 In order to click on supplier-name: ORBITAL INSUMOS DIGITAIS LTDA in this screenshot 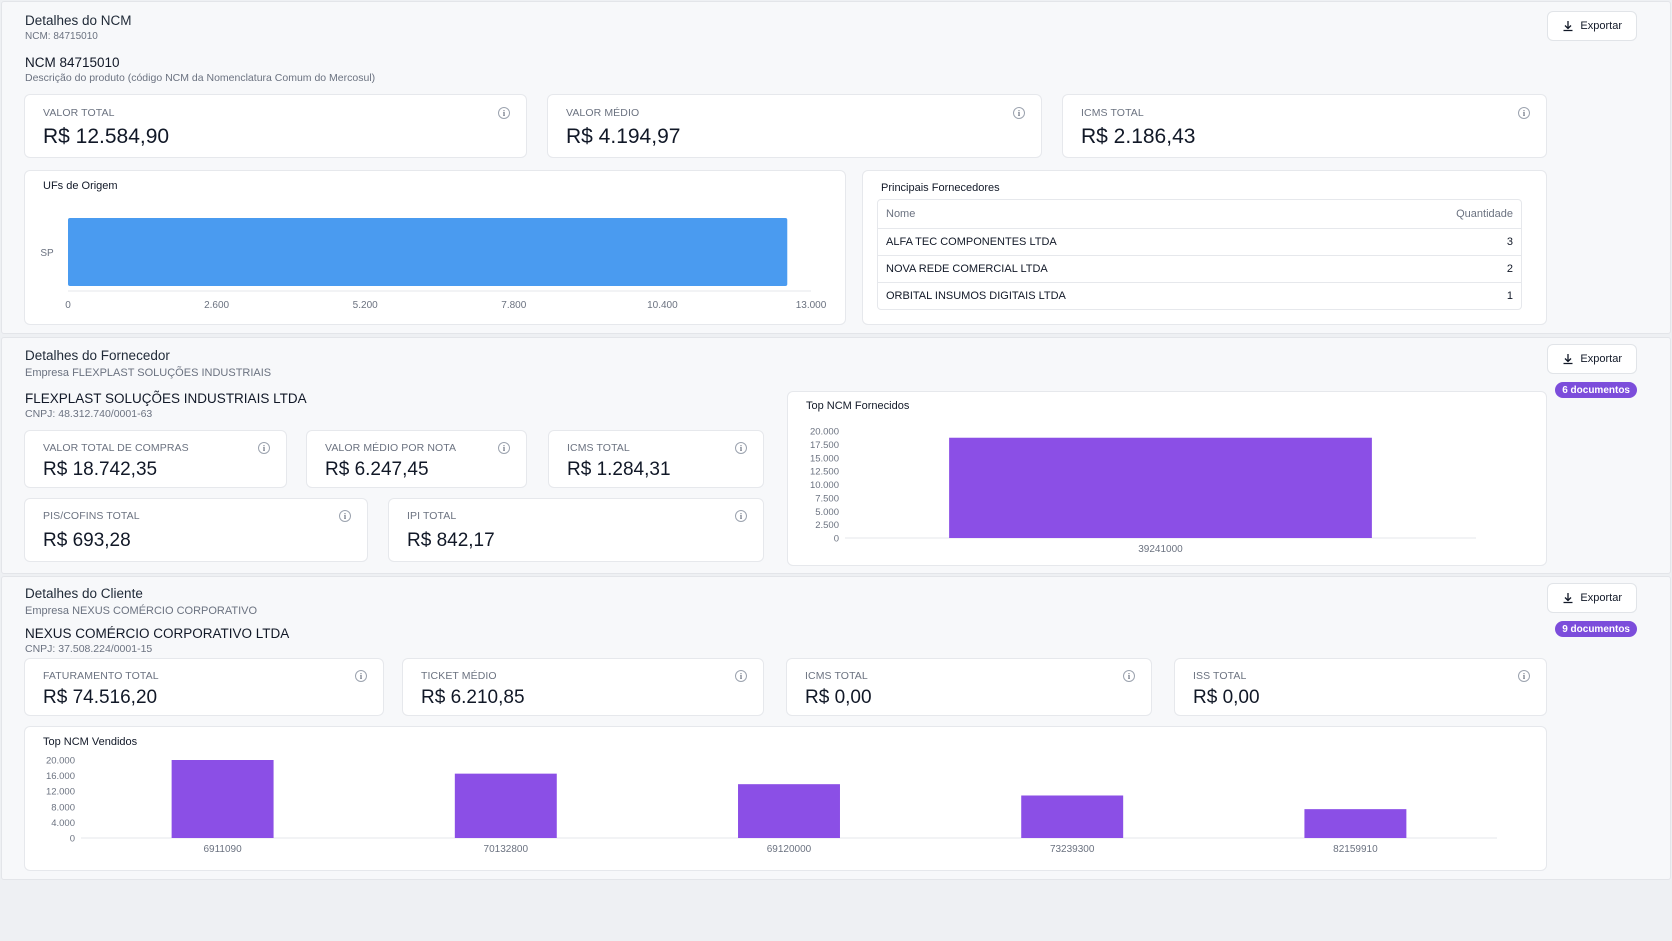, I will do `click(976, 295)`.